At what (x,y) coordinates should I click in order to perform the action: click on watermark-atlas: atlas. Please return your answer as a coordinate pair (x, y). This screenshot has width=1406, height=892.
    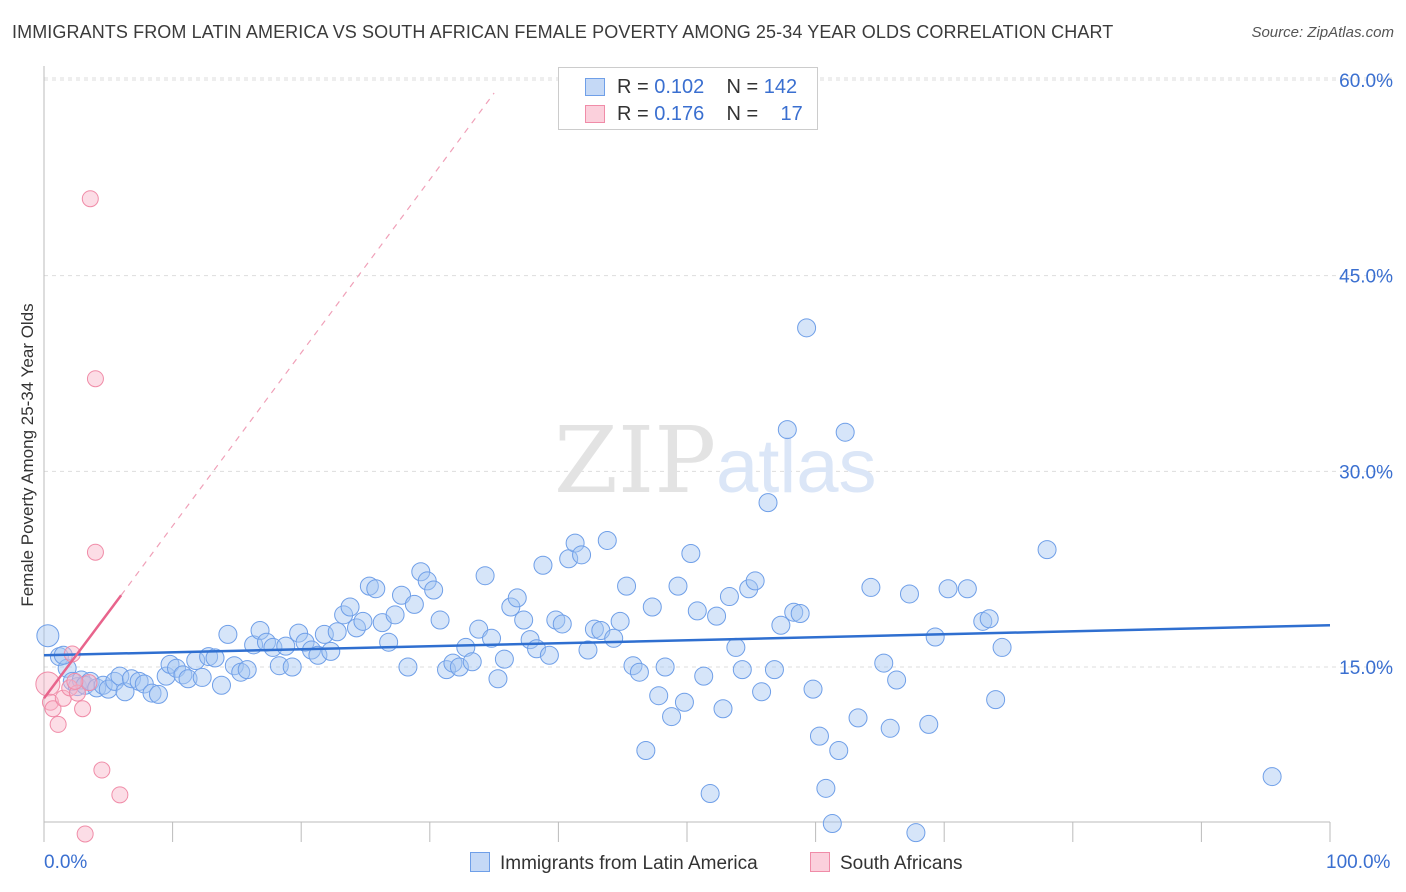
    Looking at the image, I should click on (796, 466).